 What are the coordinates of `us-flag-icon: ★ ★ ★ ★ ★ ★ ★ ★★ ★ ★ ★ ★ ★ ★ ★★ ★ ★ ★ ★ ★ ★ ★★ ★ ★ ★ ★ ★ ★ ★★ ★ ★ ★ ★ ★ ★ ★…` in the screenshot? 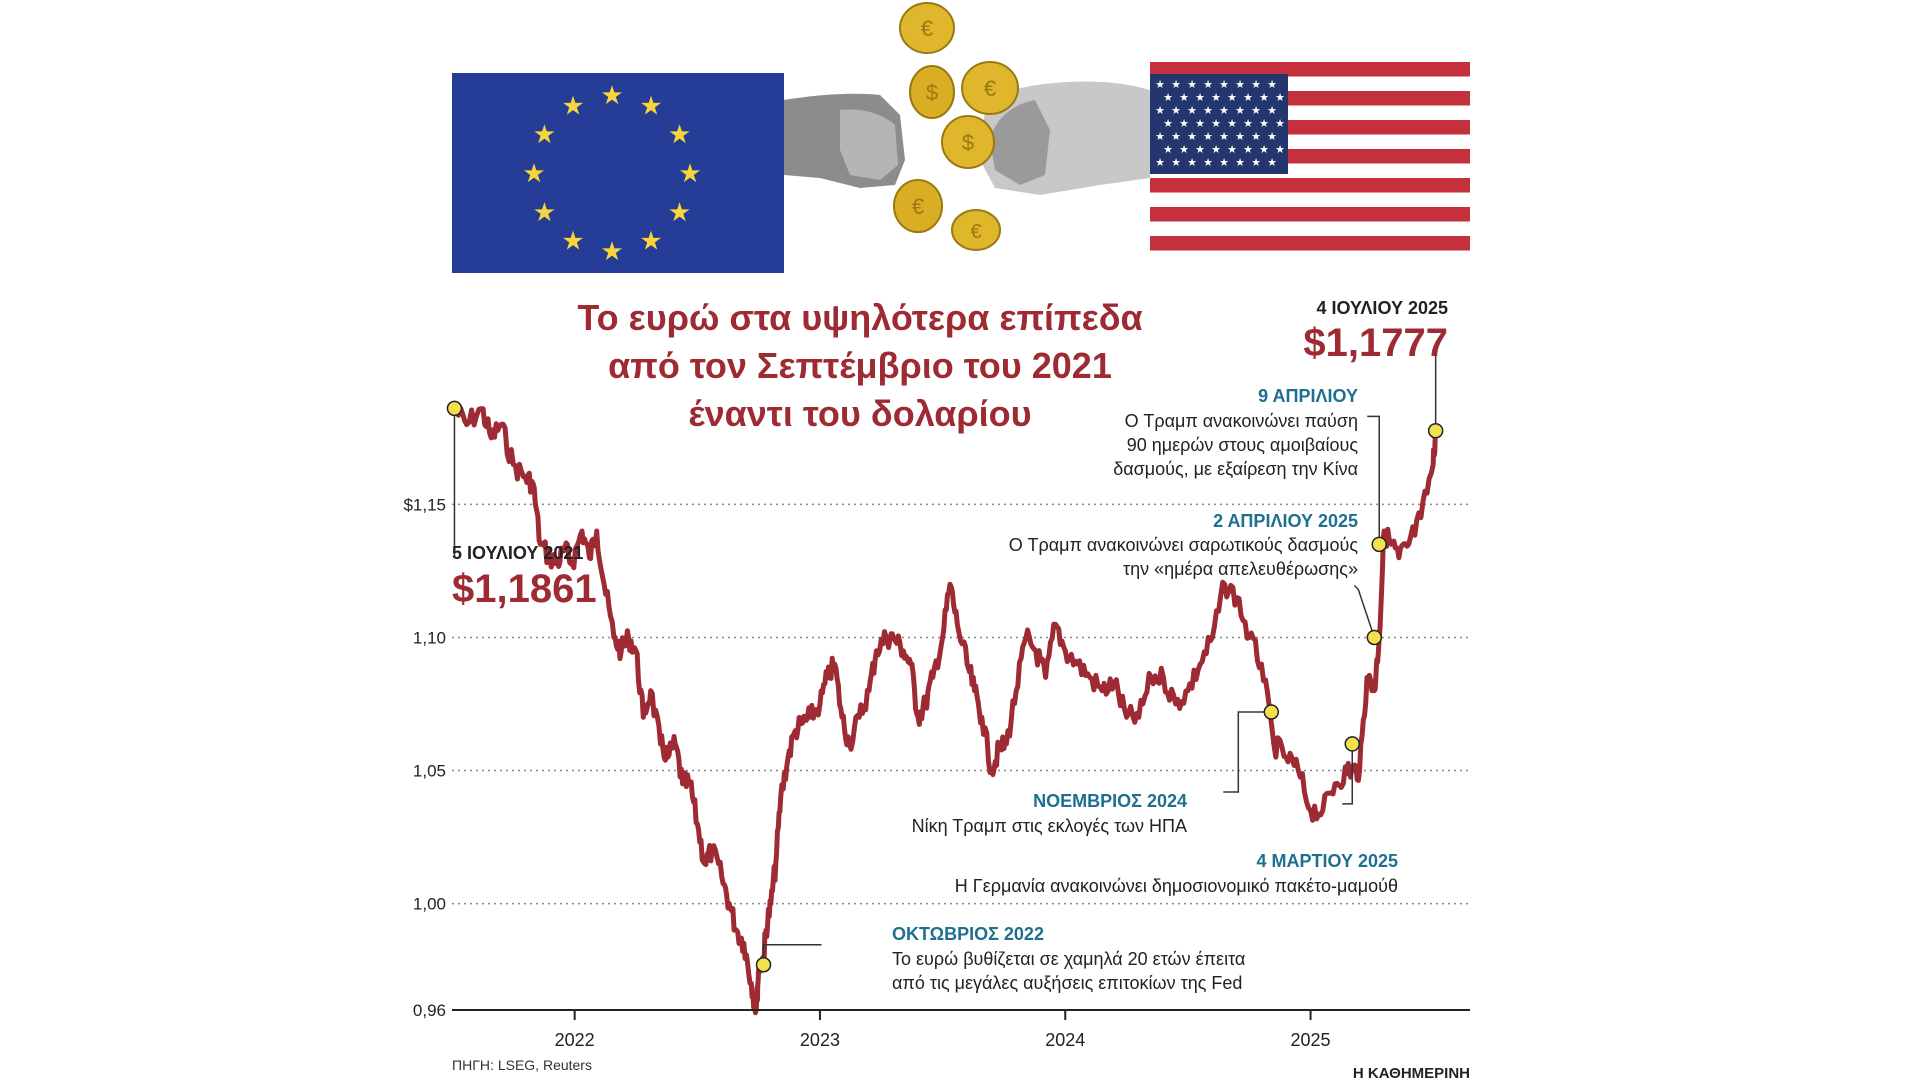 It's located at (1310, 156).